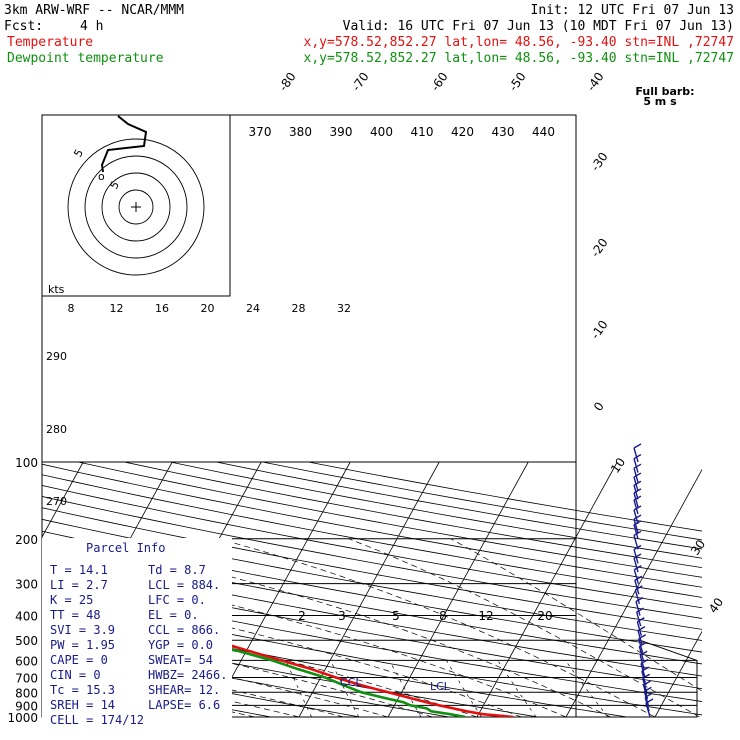 The width and height of the screenshot is (740, 740). I want to click on theta-label: 380, so click(300, 132).